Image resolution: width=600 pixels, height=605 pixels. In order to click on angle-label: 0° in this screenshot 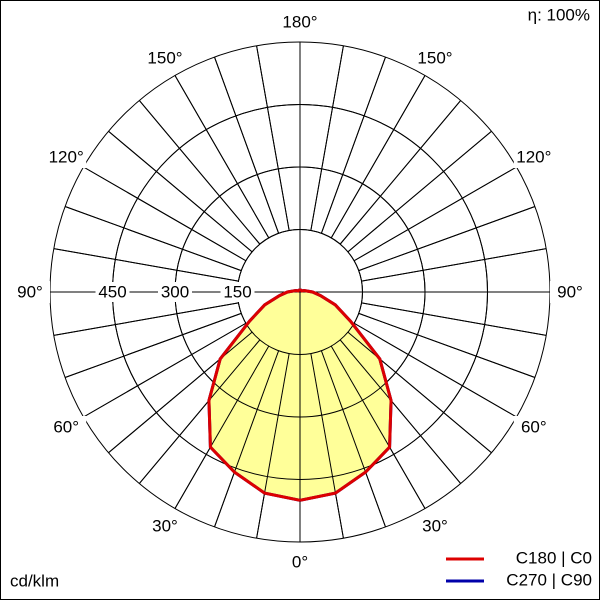, I will do `click(300, 561)`.